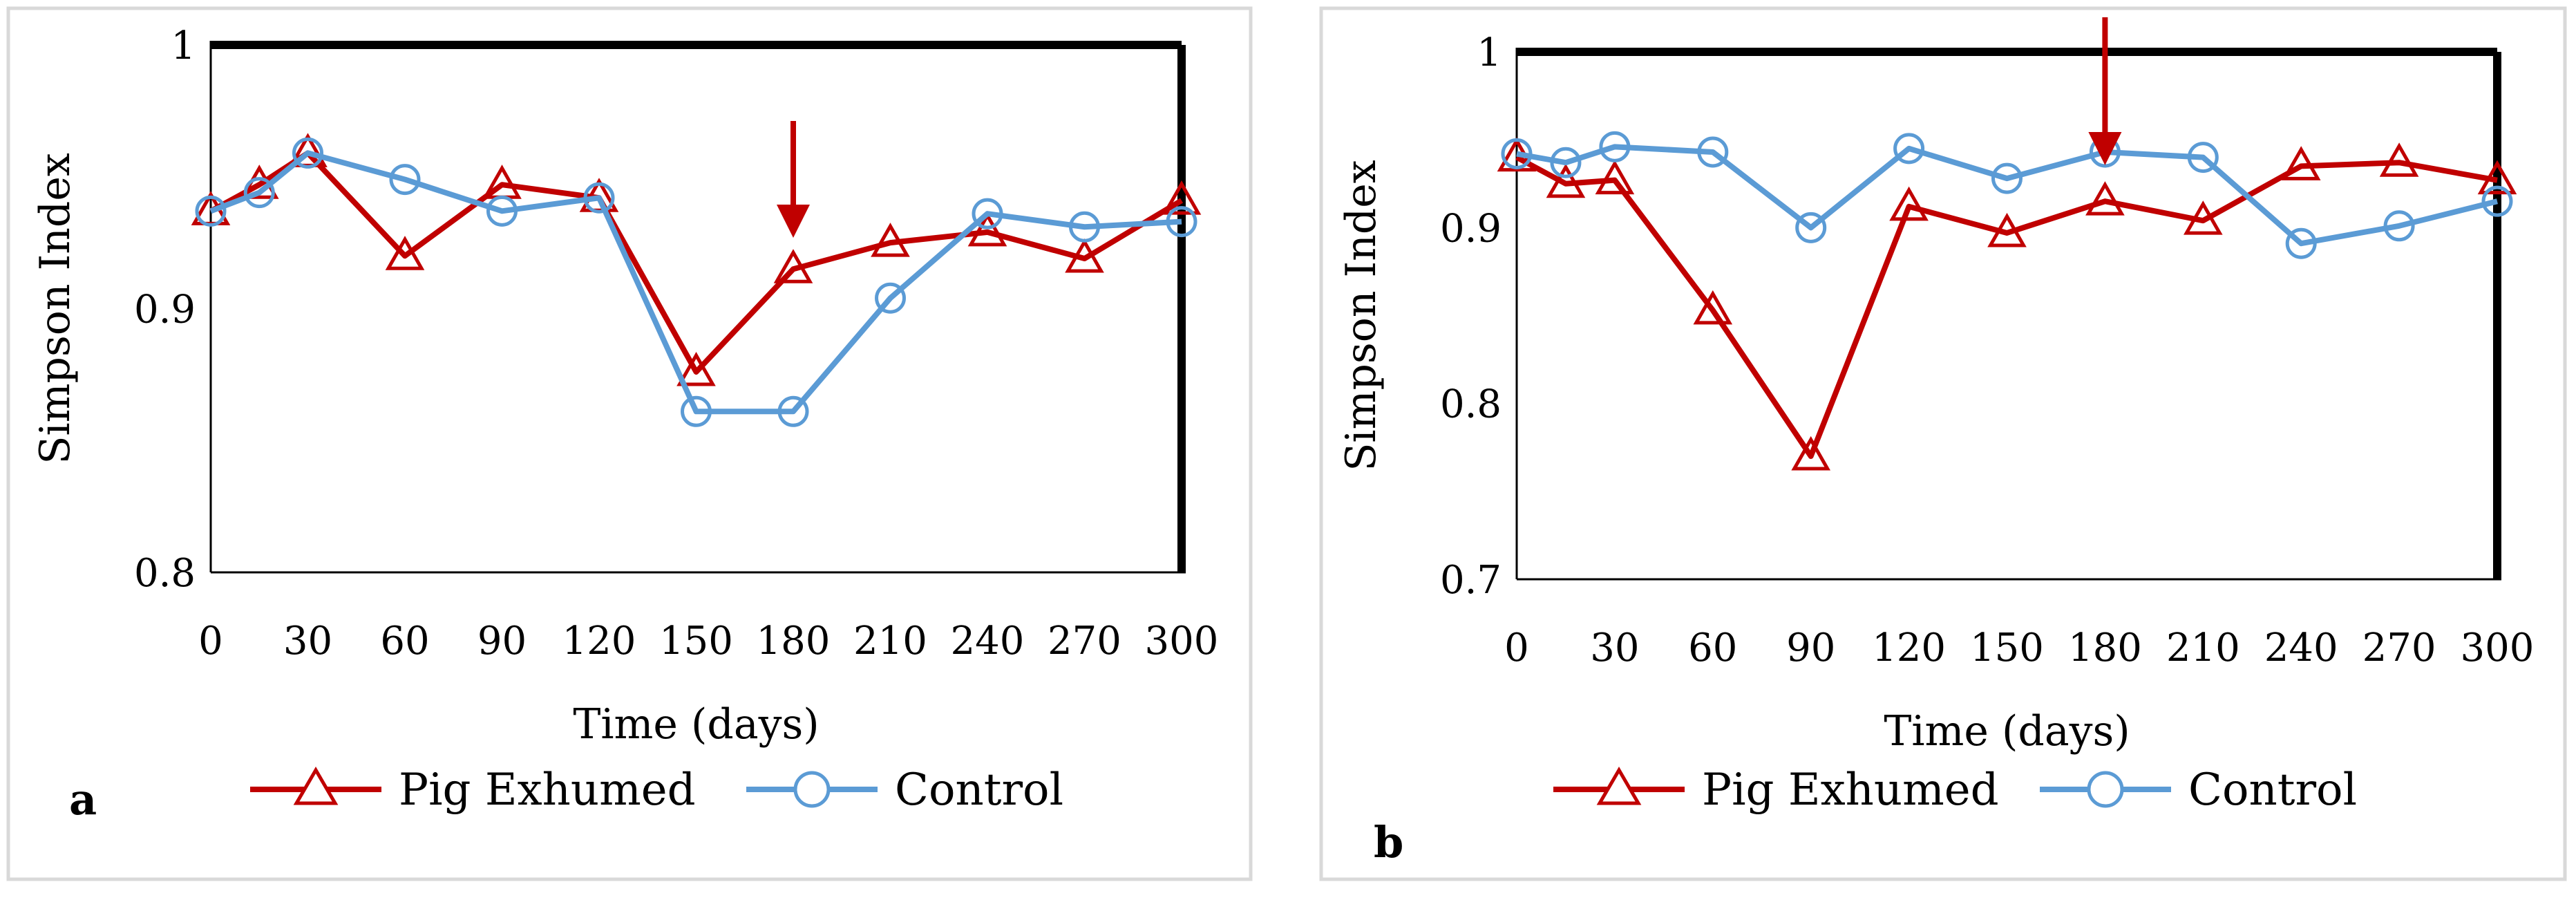 Image resolution: width=2576 pixels, height=900 pixels. Describe the element at coordinates (1388, 843) in the screenshot. I see `panel-label: b` at that location.